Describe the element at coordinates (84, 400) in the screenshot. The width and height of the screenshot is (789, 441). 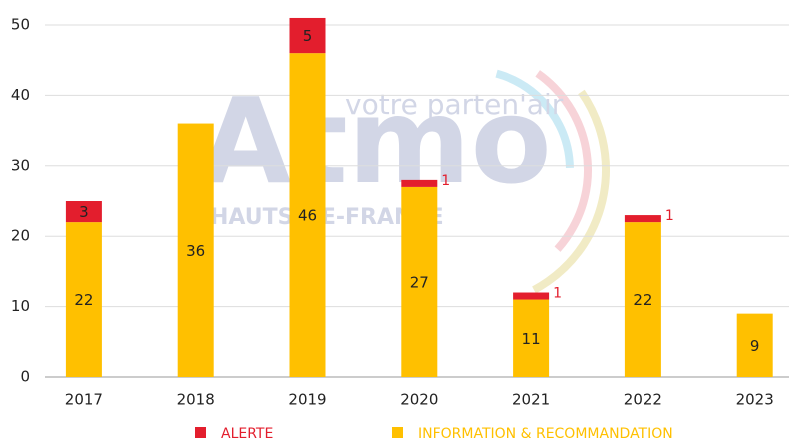
I see `x-tick-label: 2017` at that location.